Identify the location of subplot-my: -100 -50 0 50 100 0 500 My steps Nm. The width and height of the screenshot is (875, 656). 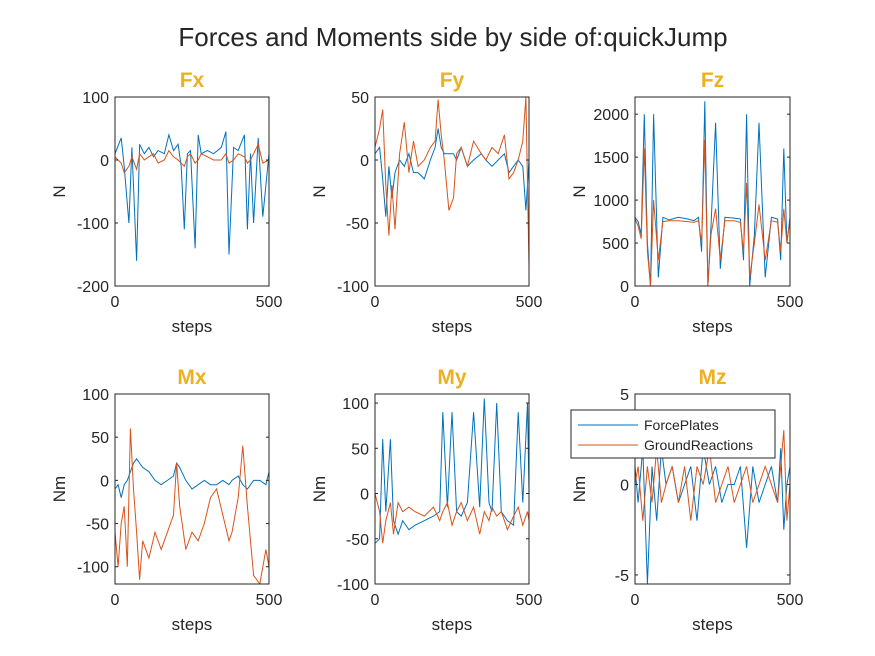
(426, 500).